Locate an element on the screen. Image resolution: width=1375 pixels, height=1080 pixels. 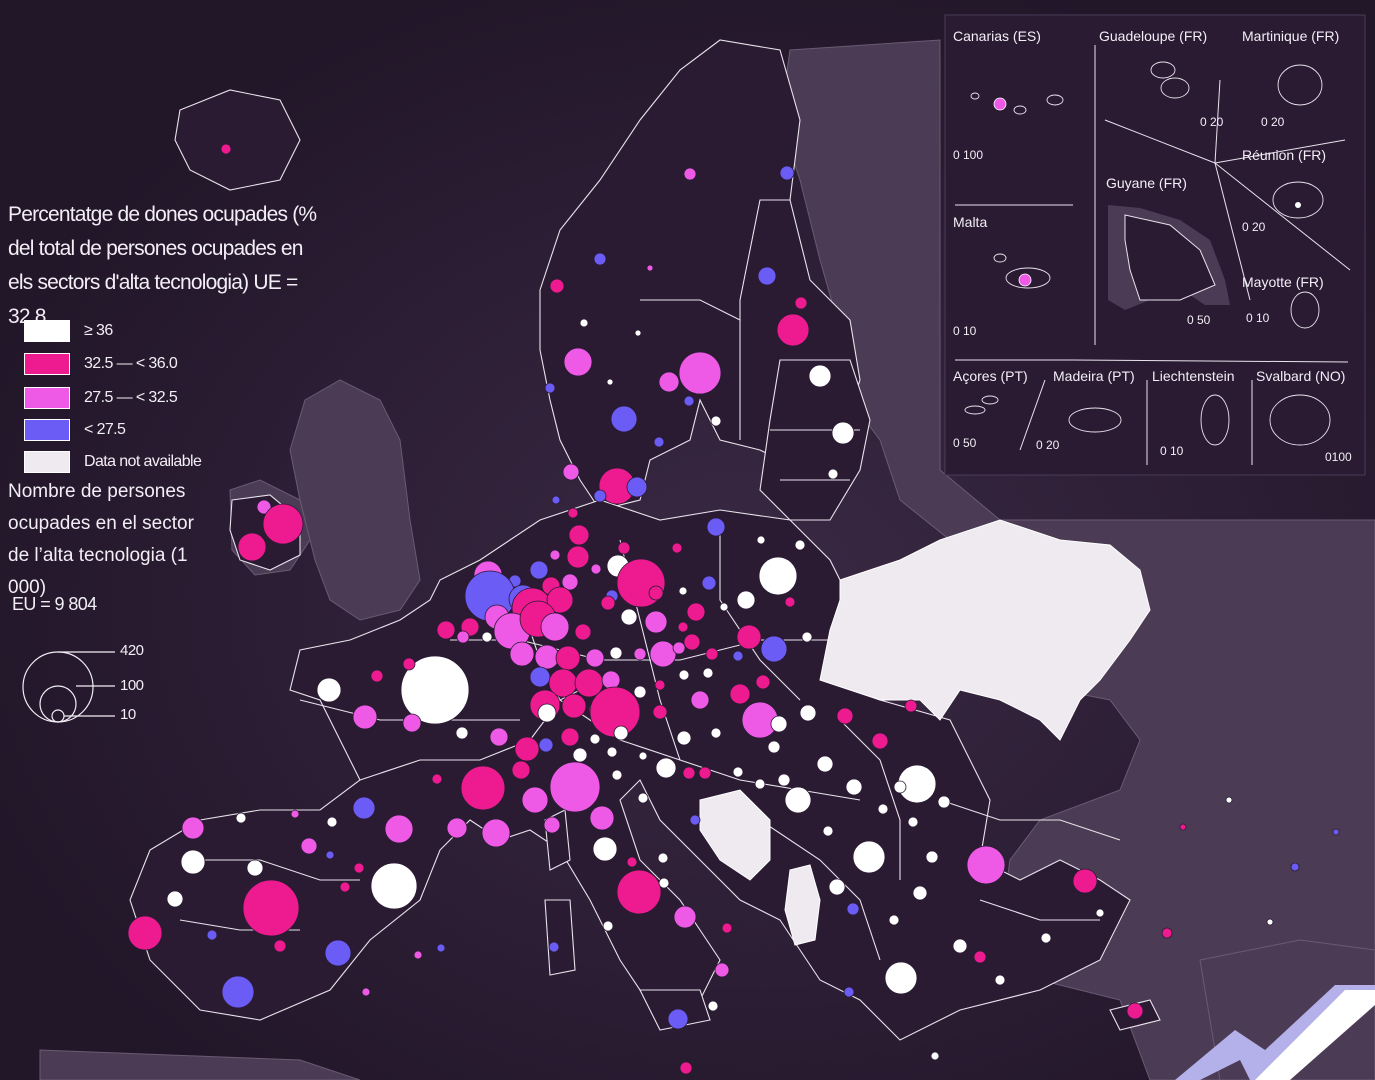
legend-label: Data not available is located at coordinates (143, 461).